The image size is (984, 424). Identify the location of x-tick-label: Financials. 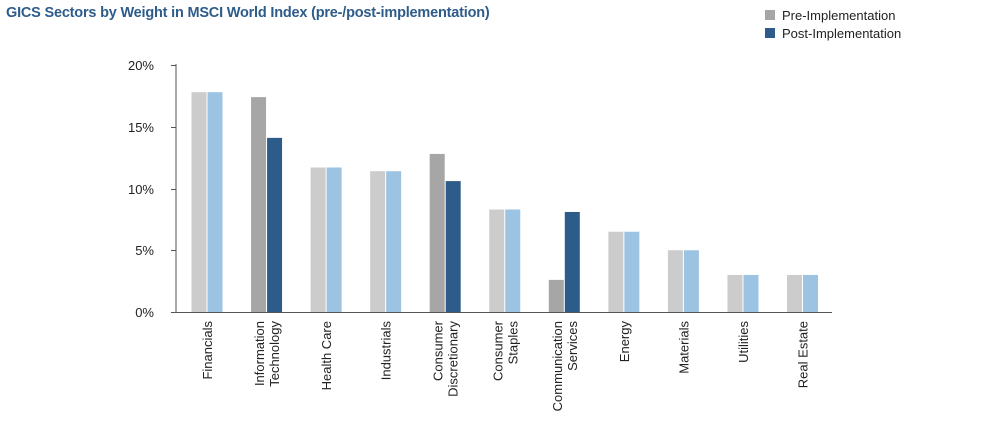
(207, 350).